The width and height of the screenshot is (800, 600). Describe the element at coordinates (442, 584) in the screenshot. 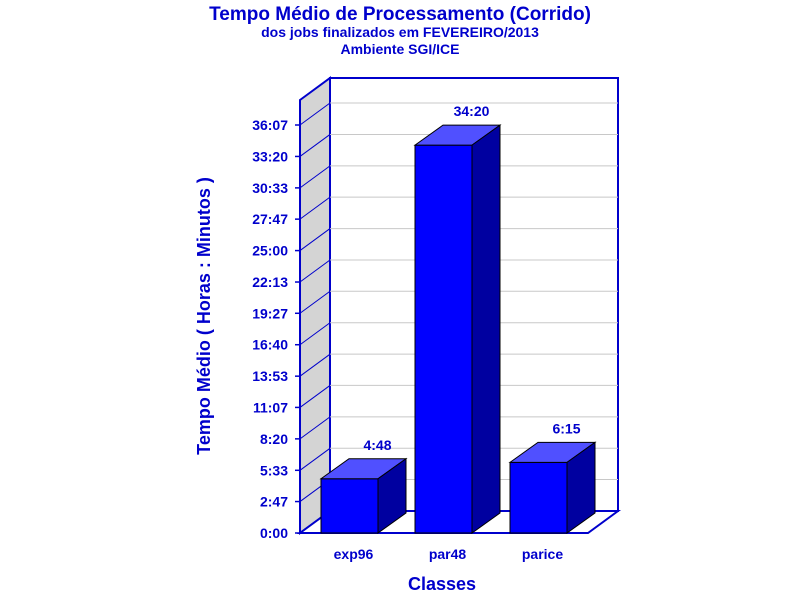

I see `x-axis-label: Classes` at that location.